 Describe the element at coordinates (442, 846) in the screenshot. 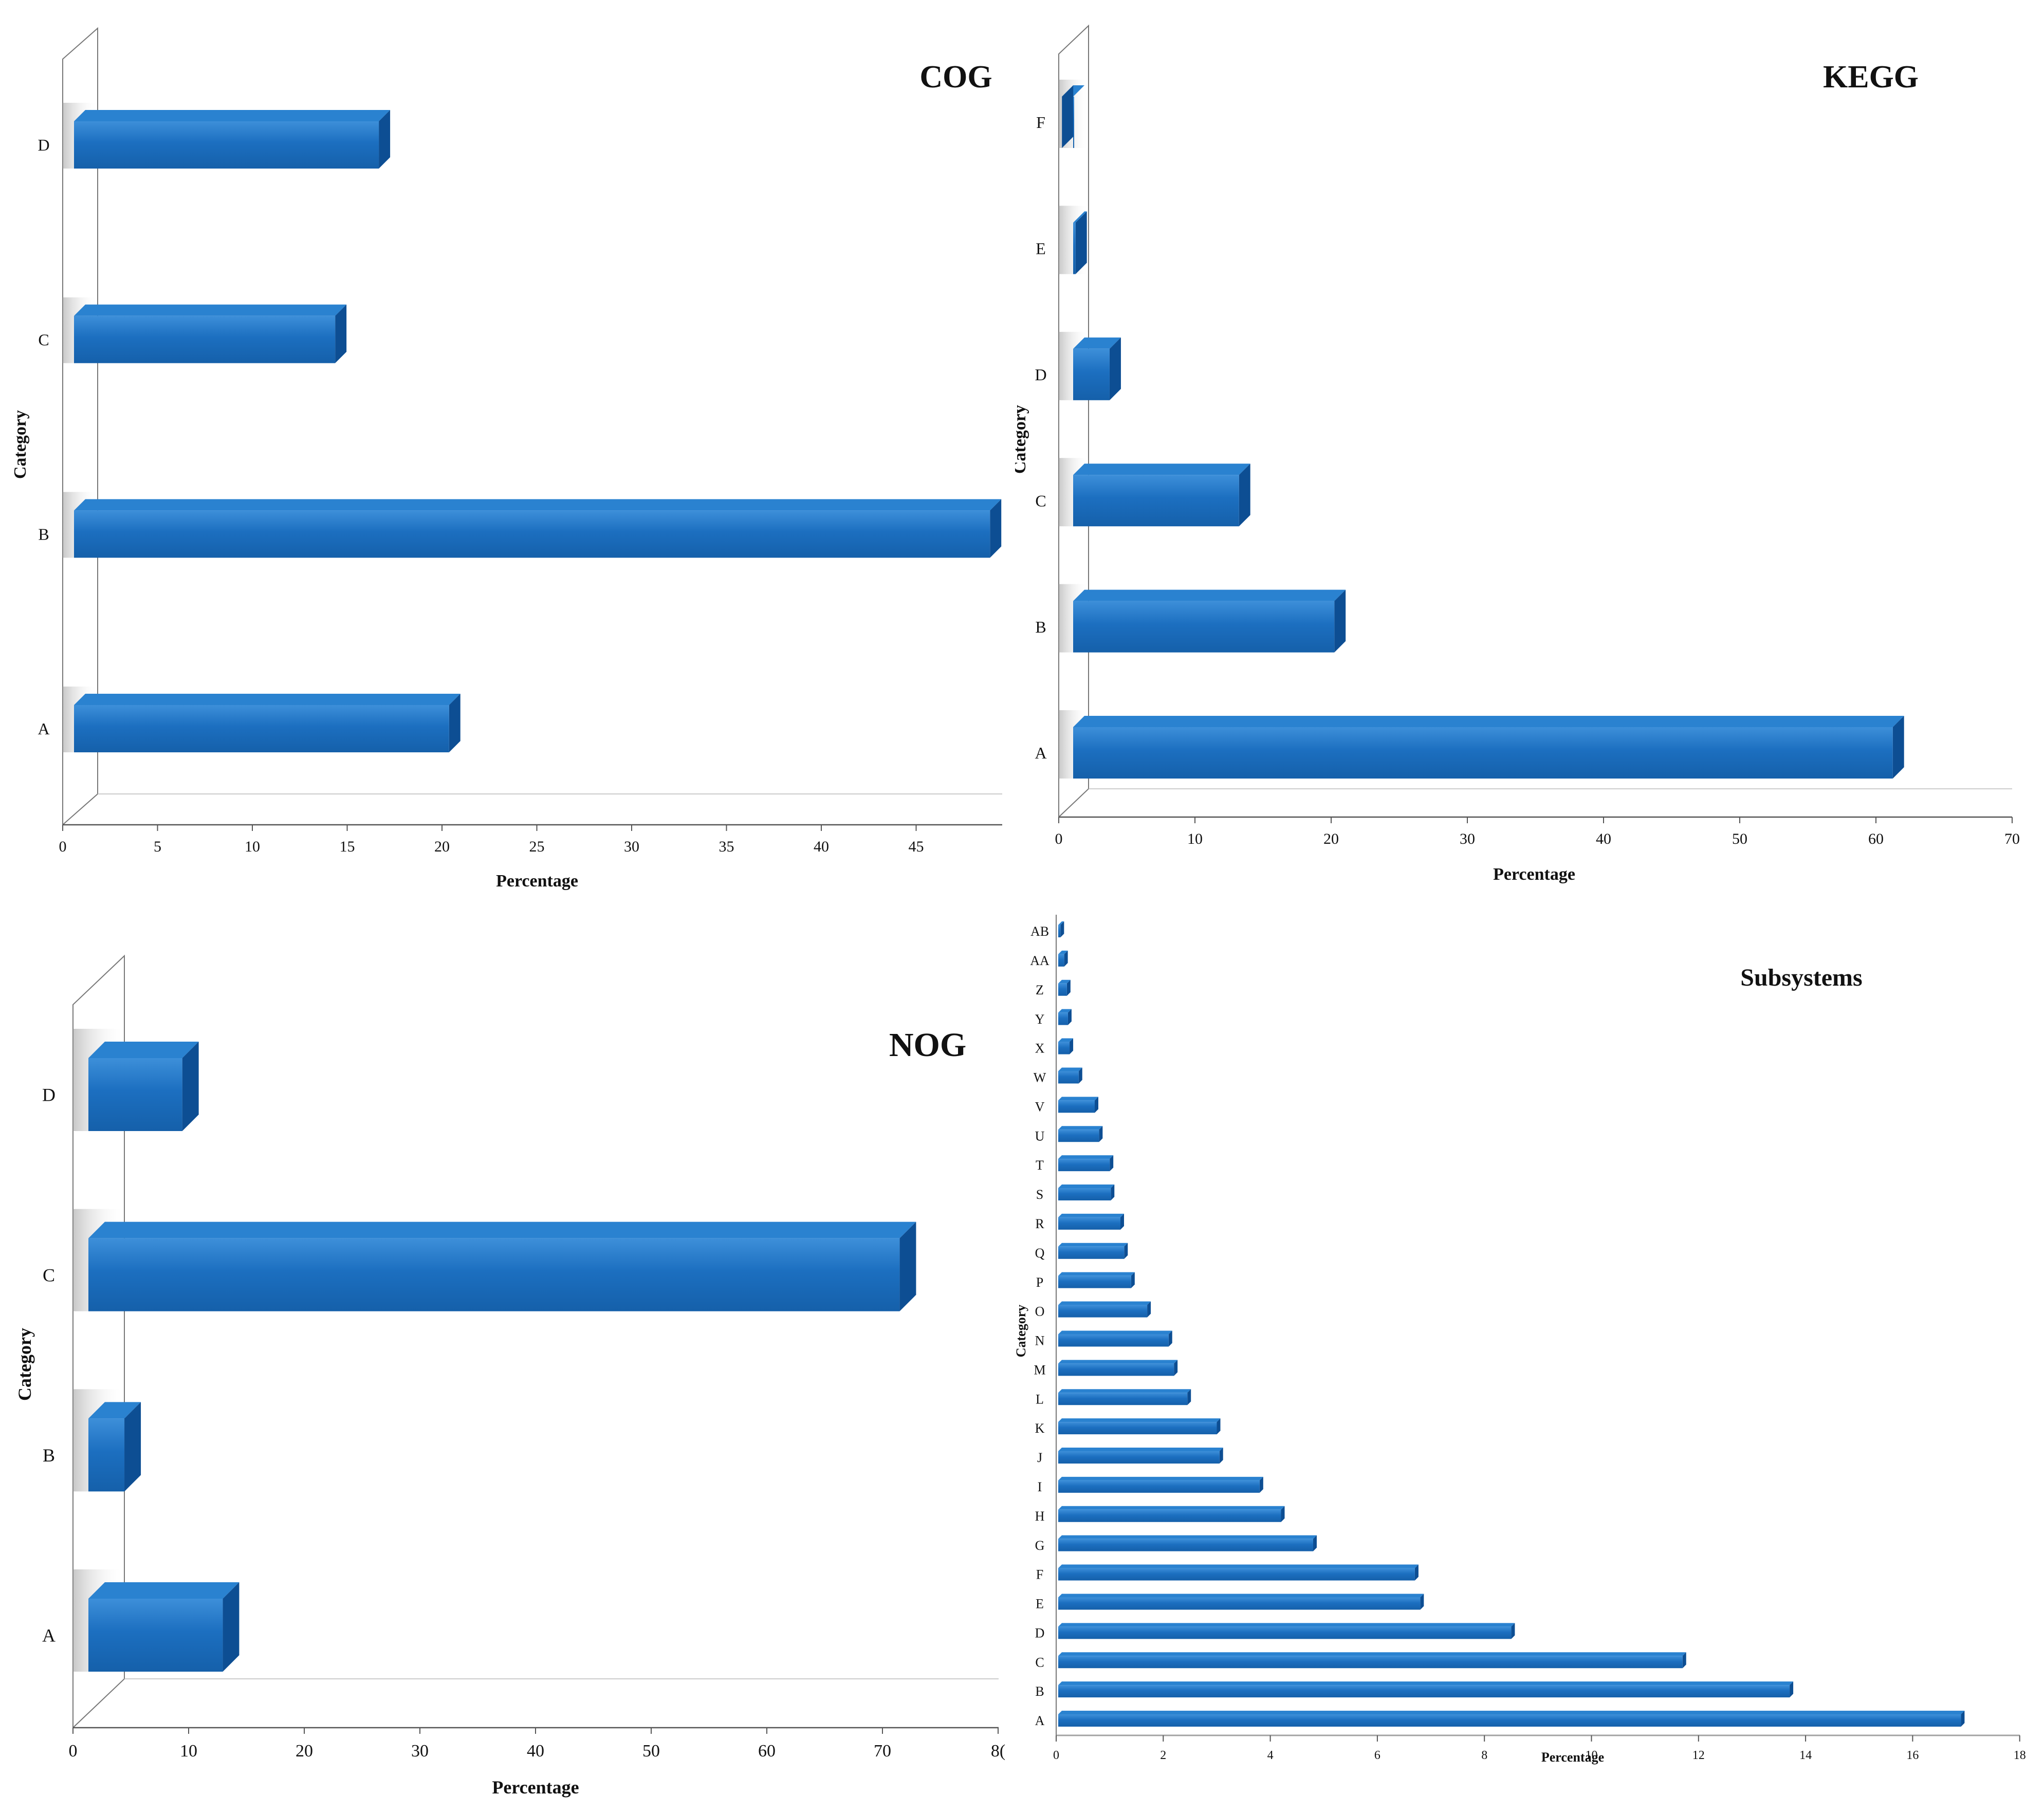

I see `x-tick-label: 20` at that location.